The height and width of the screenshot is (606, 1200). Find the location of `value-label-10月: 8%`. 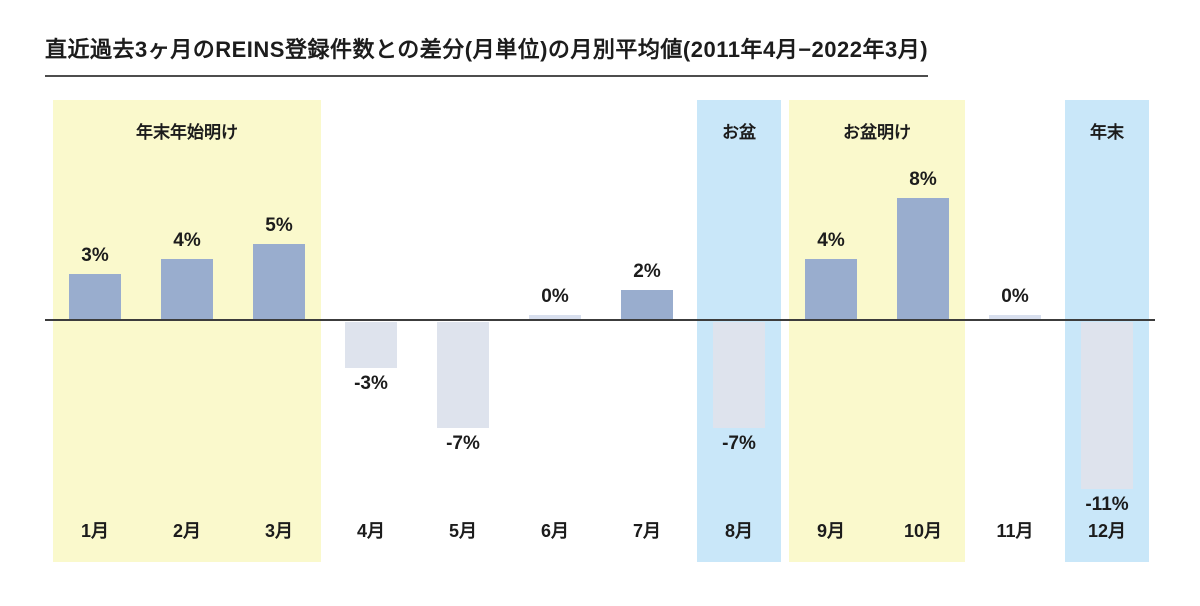

value-label-10月: 8% is located at coordinates (923, 179).